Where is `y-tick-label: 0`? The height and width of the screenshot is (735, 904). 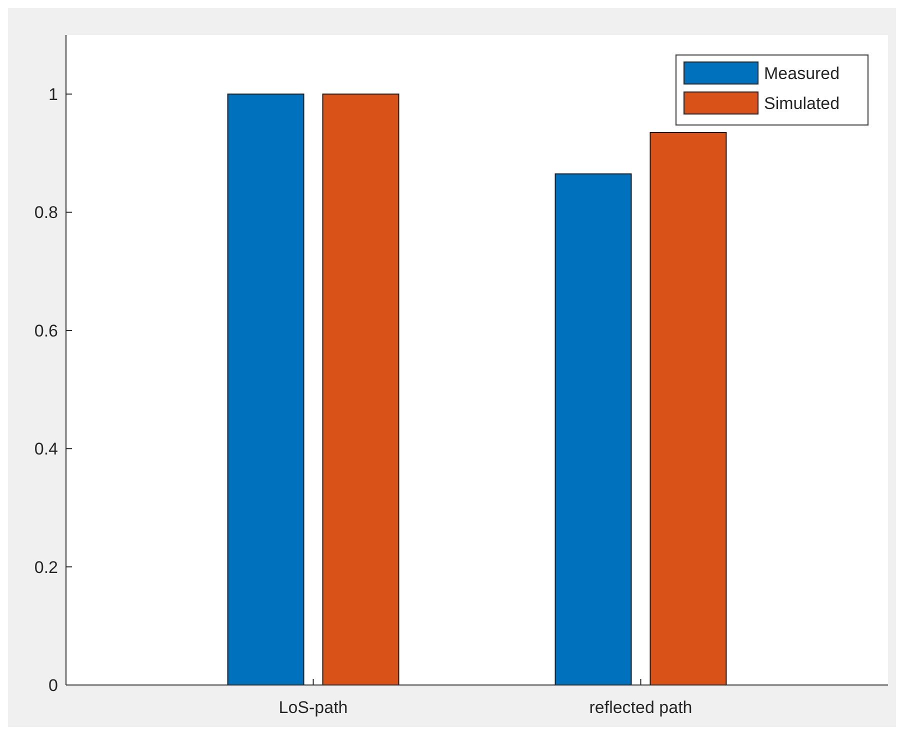 y-tick-label: 0 is located at coordinates (53, 685).